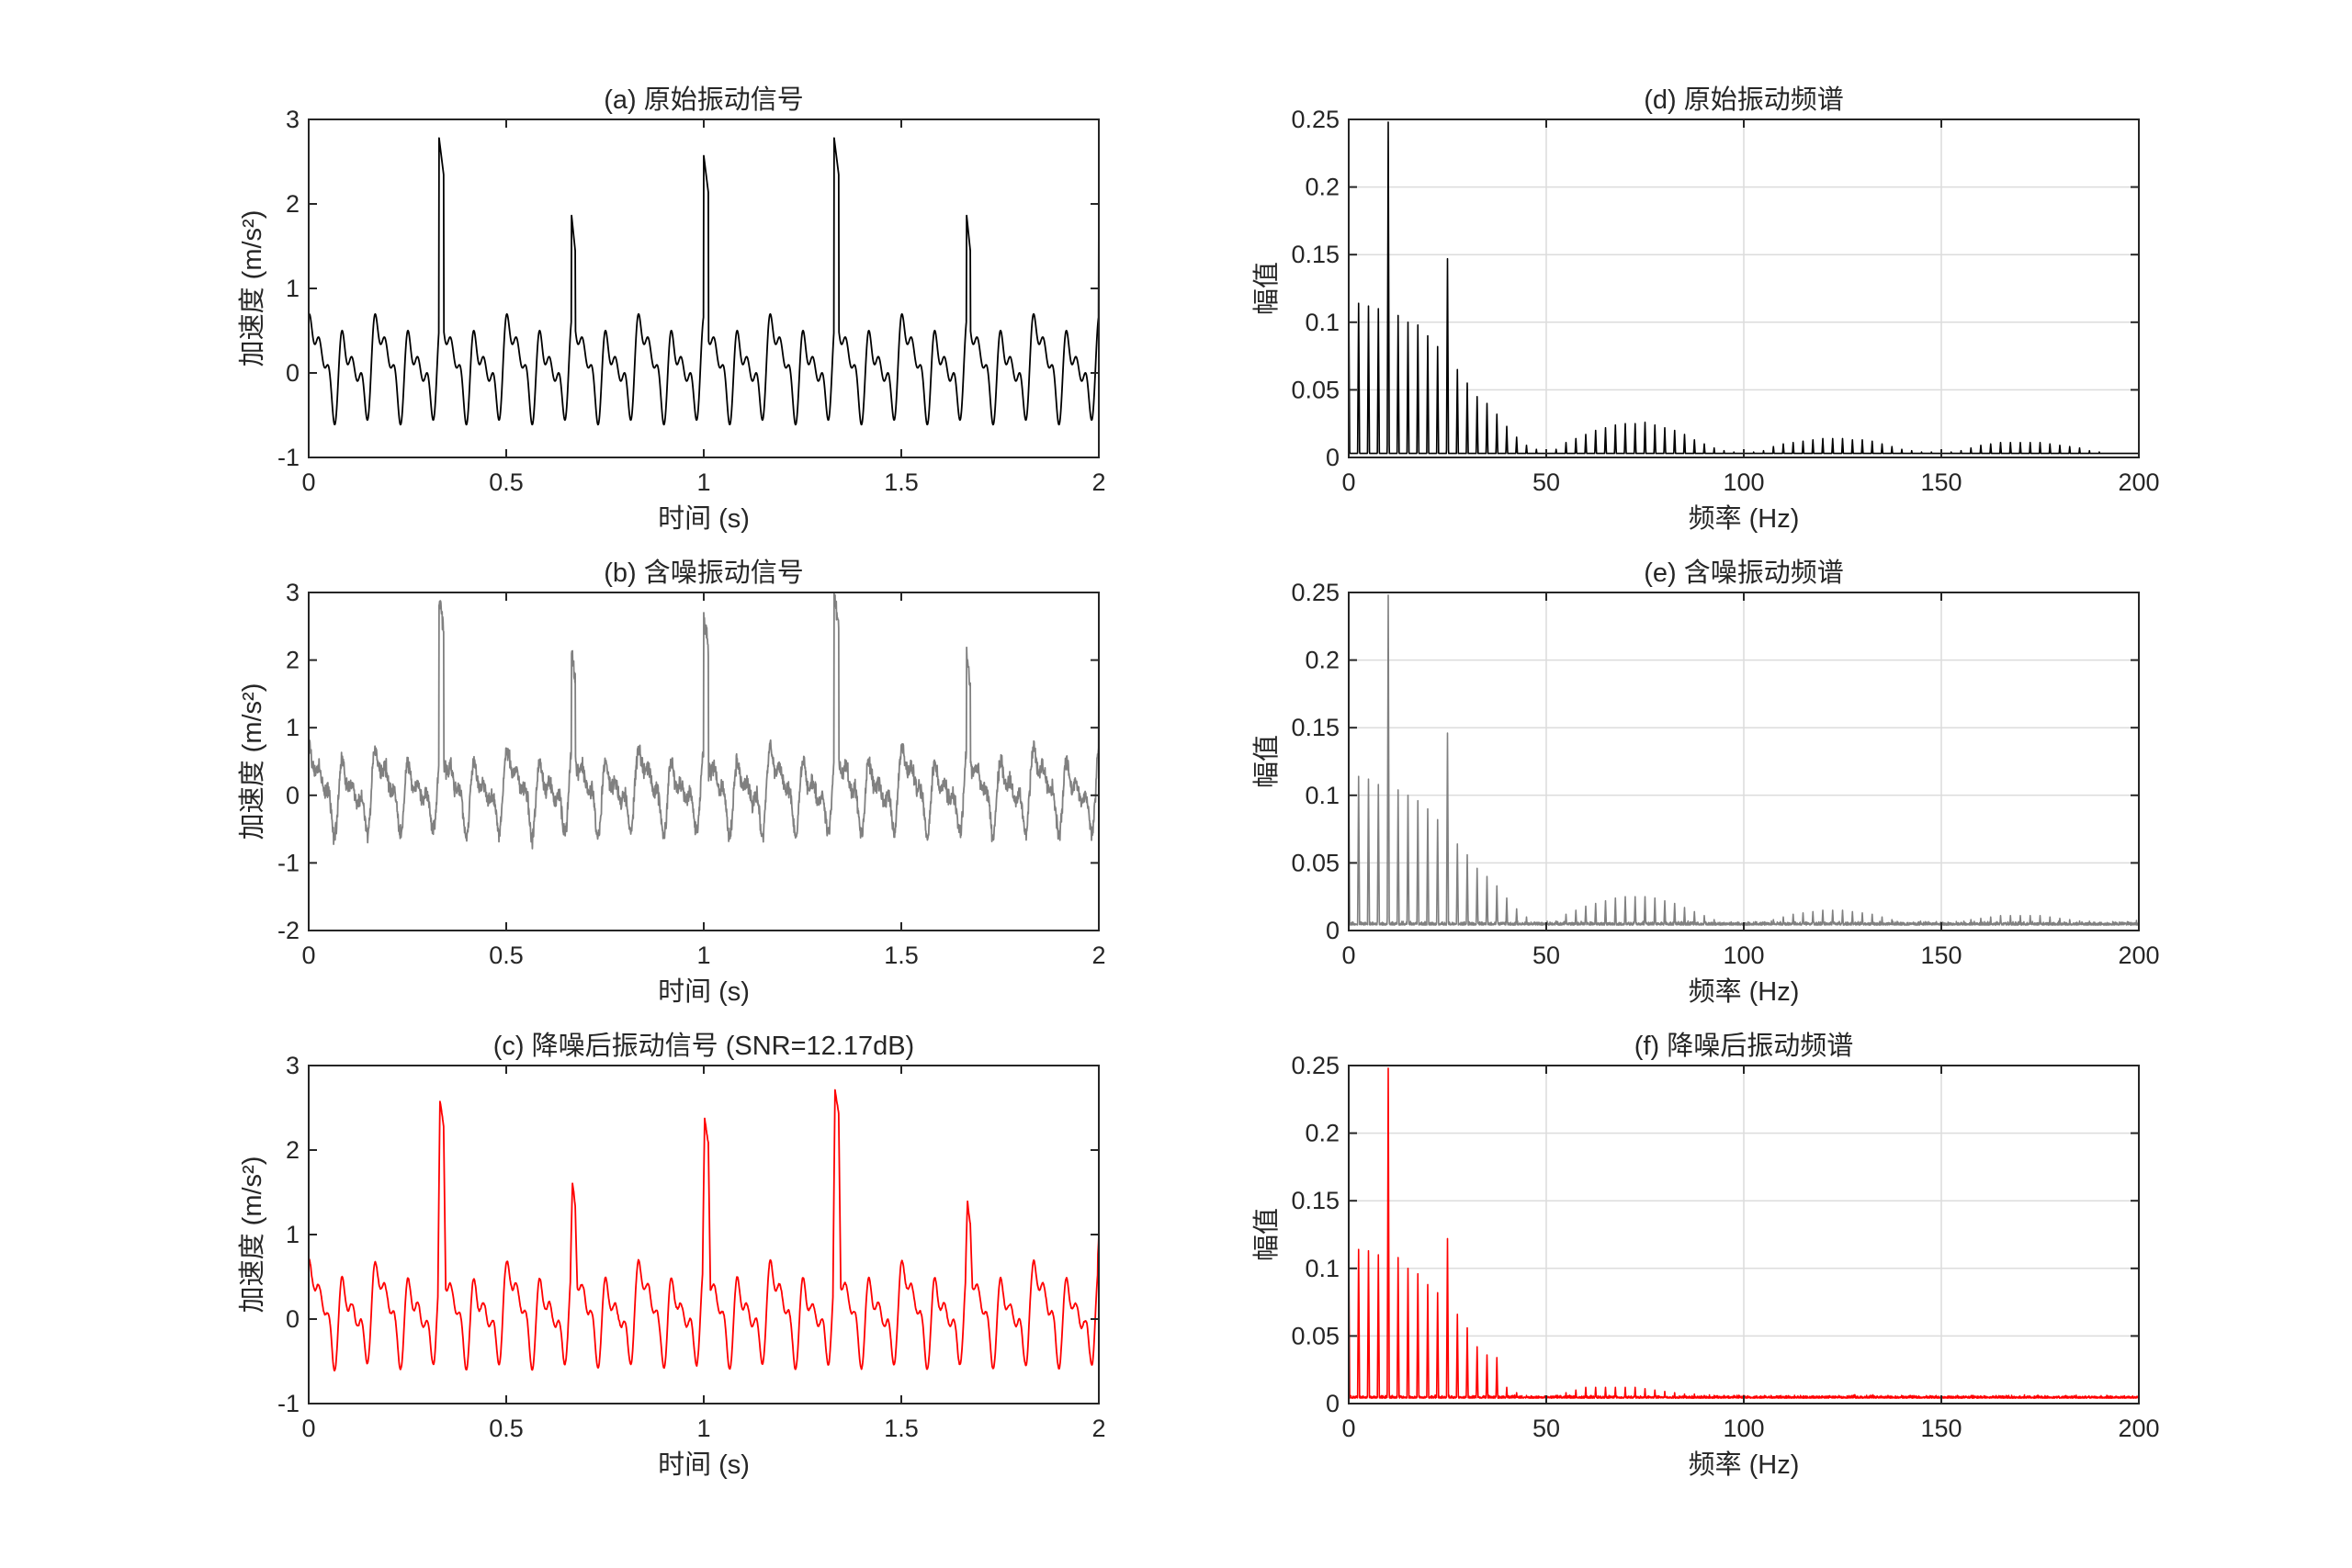 The width and height of the screenshot is (2352, 1568). I want to click on chart-title: (c) 降噪后振动信号 (SNR=12.17dB), so click(703, 1046).